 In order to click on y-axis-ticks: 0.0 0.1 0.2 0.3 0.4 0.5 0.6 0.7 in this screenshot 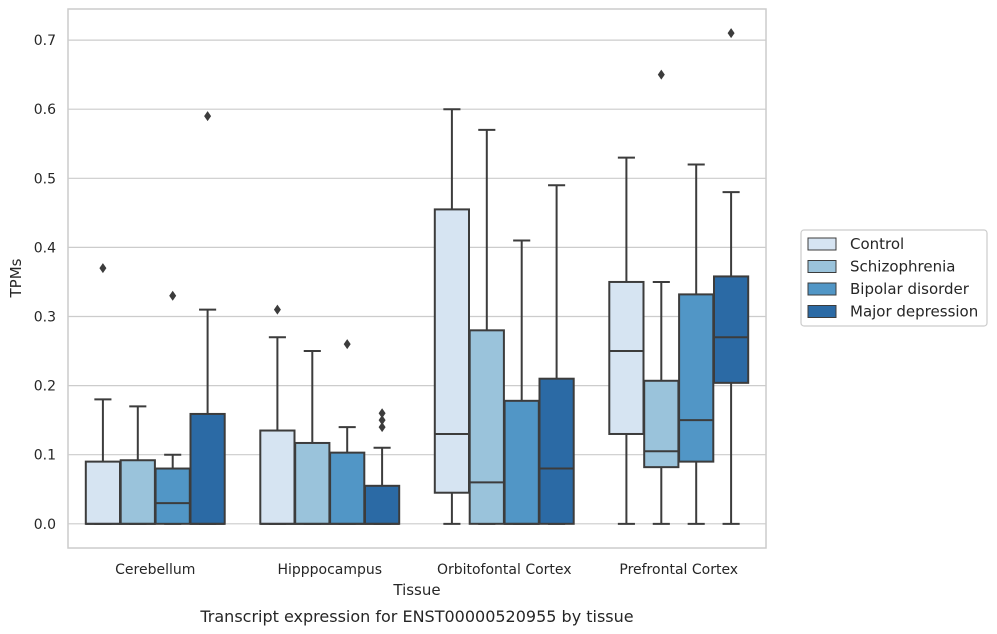, I will do `click(45, 283)`.